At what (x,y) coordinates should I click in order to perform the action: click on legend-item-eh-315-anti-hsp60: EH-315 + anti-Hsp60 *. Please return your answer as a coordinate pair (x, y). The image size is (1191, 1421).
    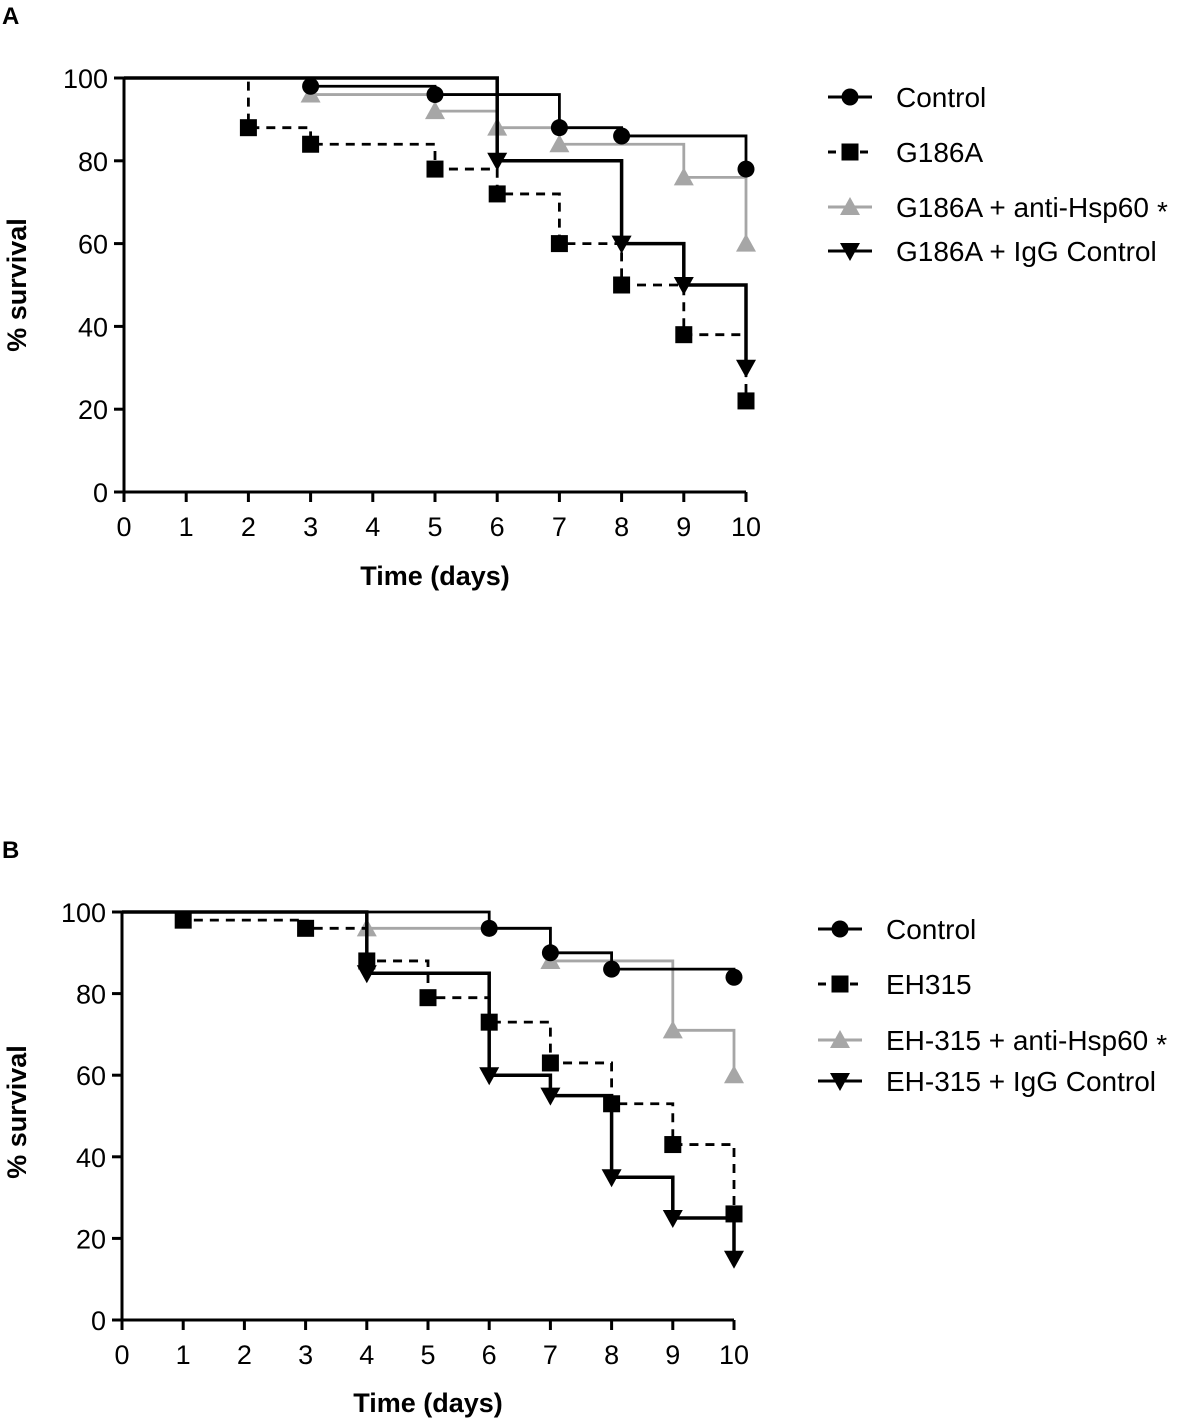
    Looking at the image, I should click on (992, 1042).